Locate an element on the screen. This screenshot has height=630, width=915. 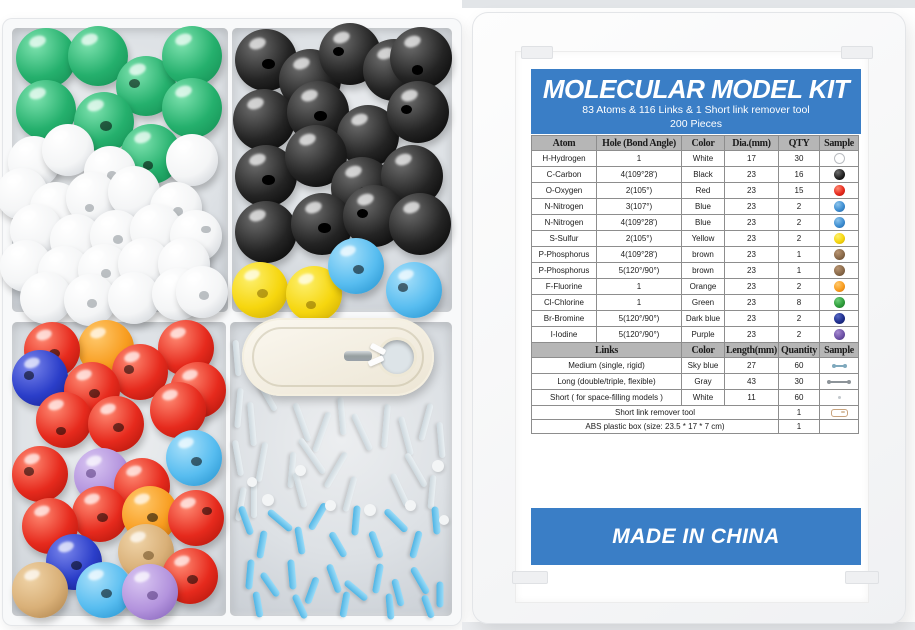
cell-atom: I-Iodine is located at coordinates (564, 334).